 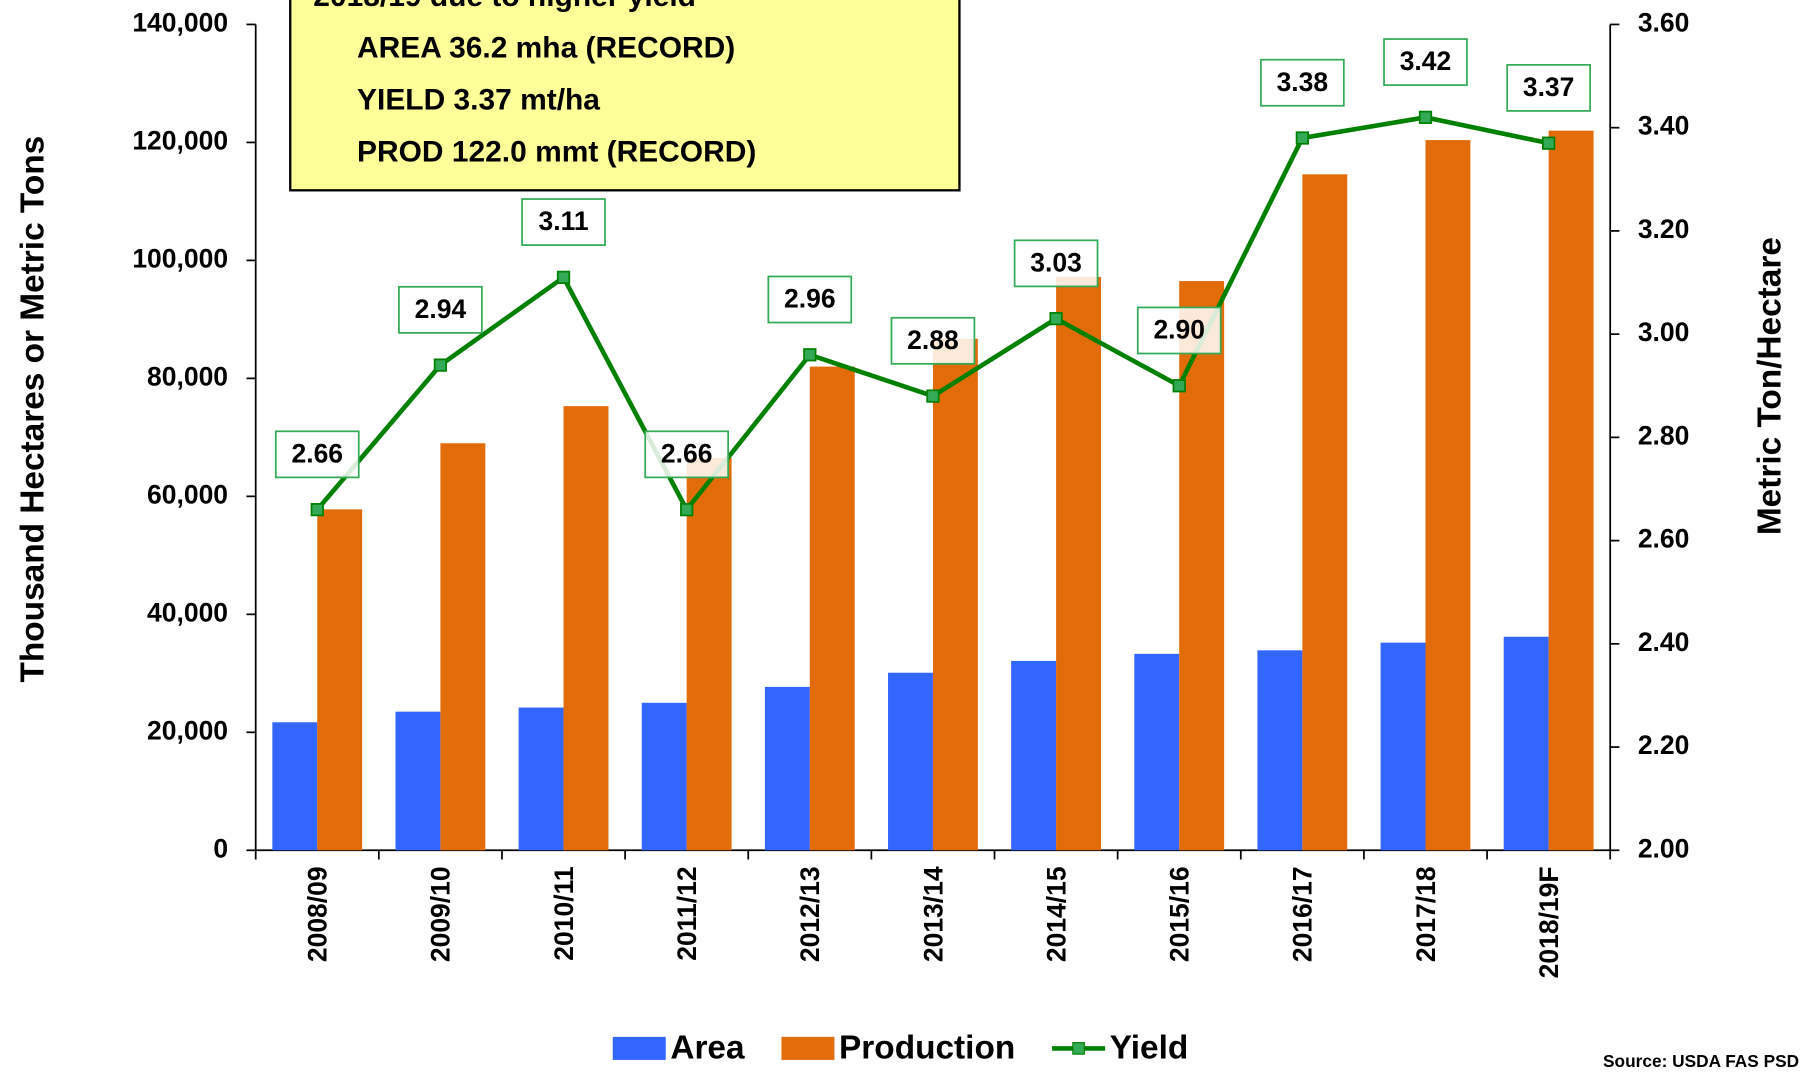 What do you see at coordinates (180, 22) in the screenshot?
I see `y-tick-label: 140,000` at bounding box center [180, 22].